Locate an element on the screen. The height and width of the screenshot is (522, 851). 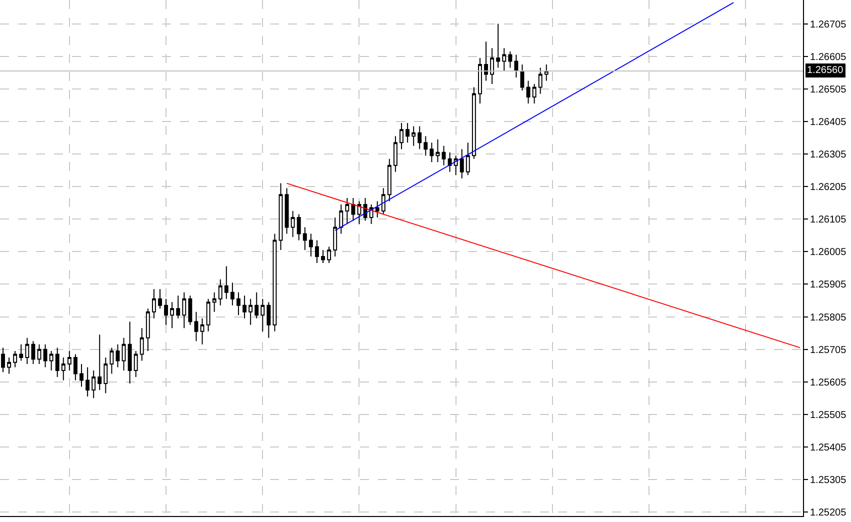
y-tick-label: 1.26405 is located at coordinates (828, 122).